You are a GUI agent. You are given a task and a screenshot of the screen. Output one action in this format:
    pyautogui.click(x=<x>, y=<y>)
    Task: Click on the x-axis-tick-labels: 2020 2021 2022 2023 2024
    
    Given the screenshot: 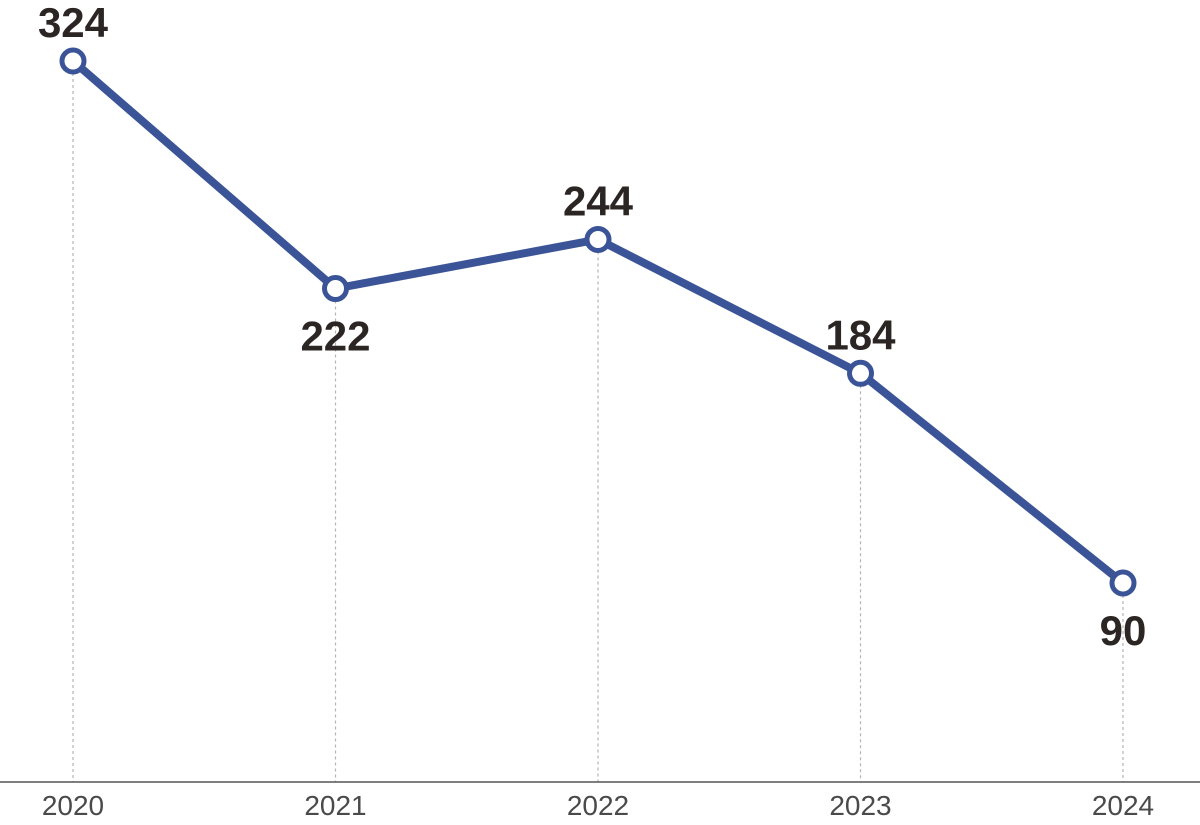 What is the action you would take?
    pyautogui.click(x=598, y=805)
    